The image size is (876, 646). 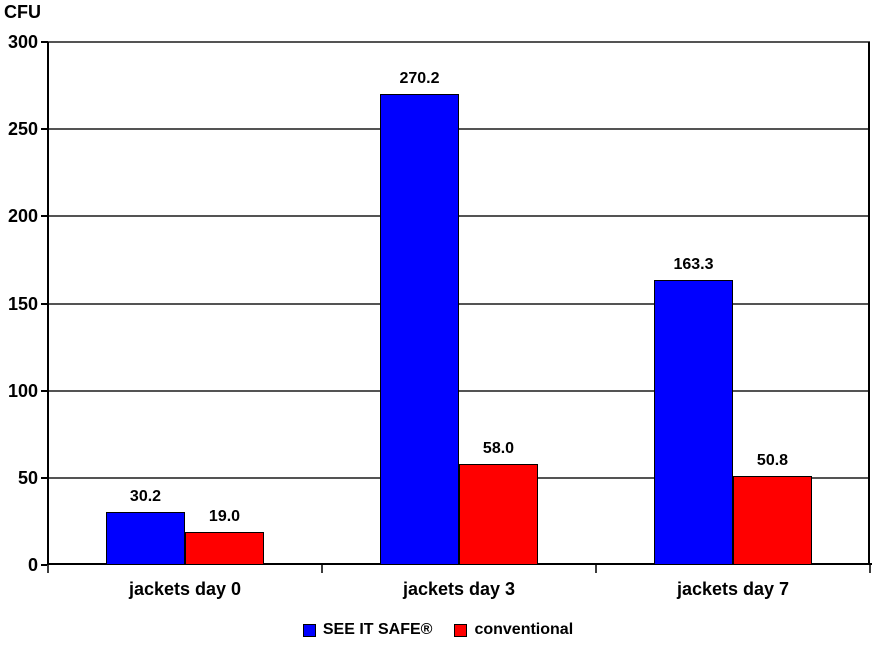 I want to click on plot-right-border, so click(x=869, y=303).